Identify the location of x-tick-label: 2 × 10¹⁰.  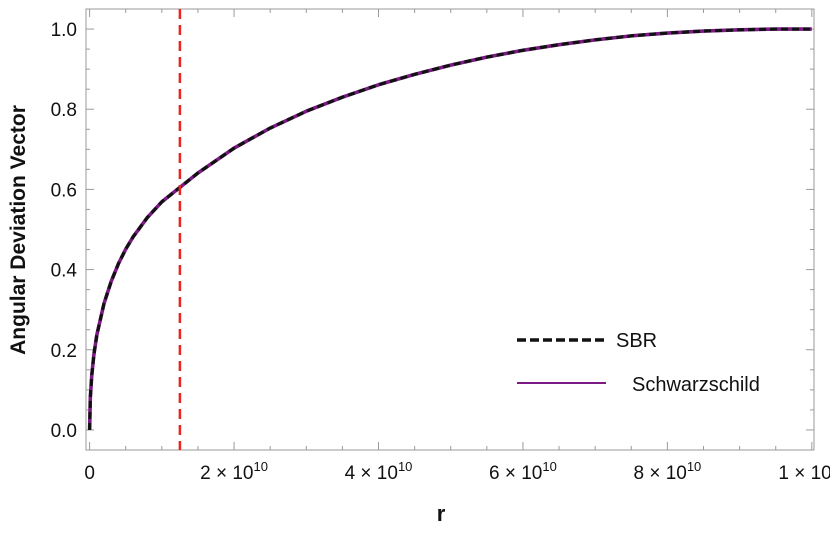
(234, 471).